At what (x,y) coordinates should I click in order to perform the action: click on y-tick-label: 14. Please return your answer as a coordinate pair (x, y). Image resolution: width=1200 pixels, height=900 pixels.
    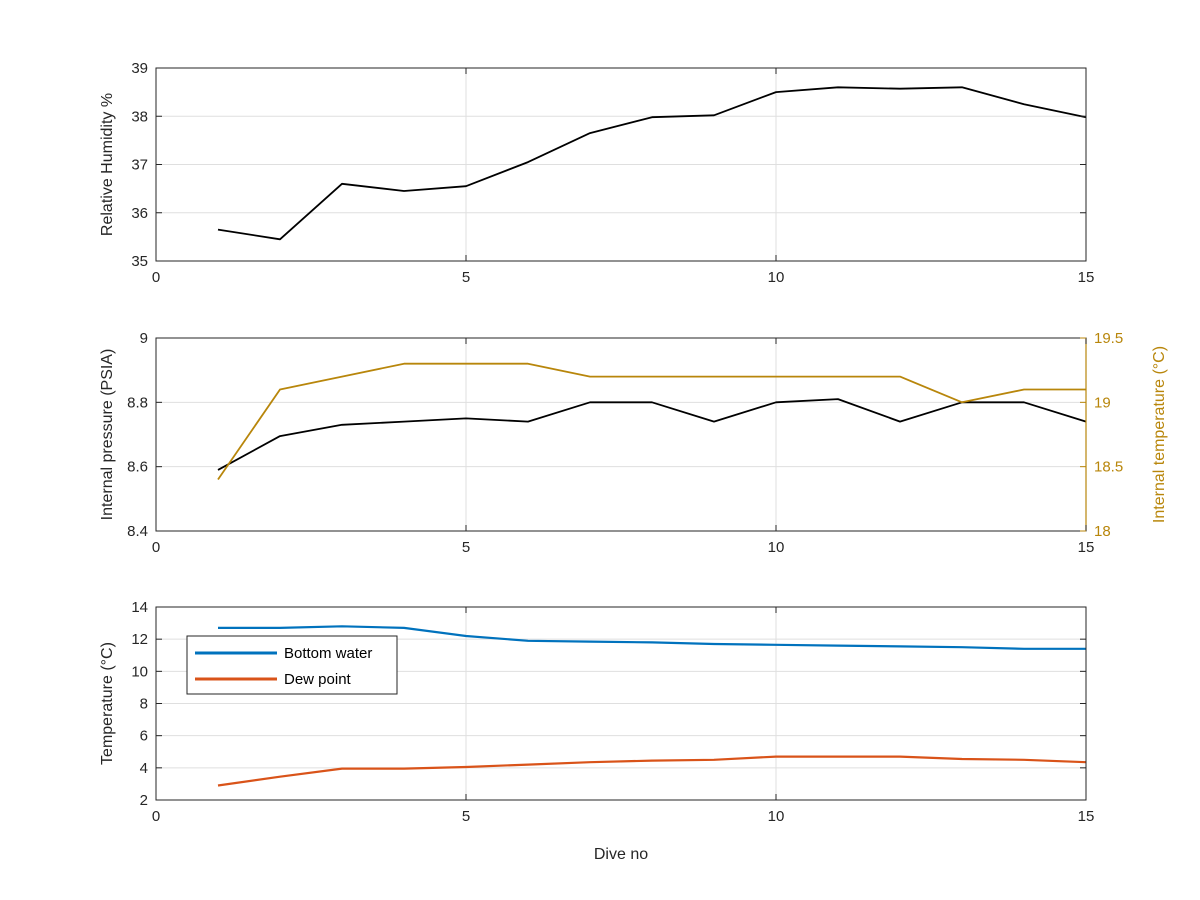
    Looking at the image, I should click on (139, 607).